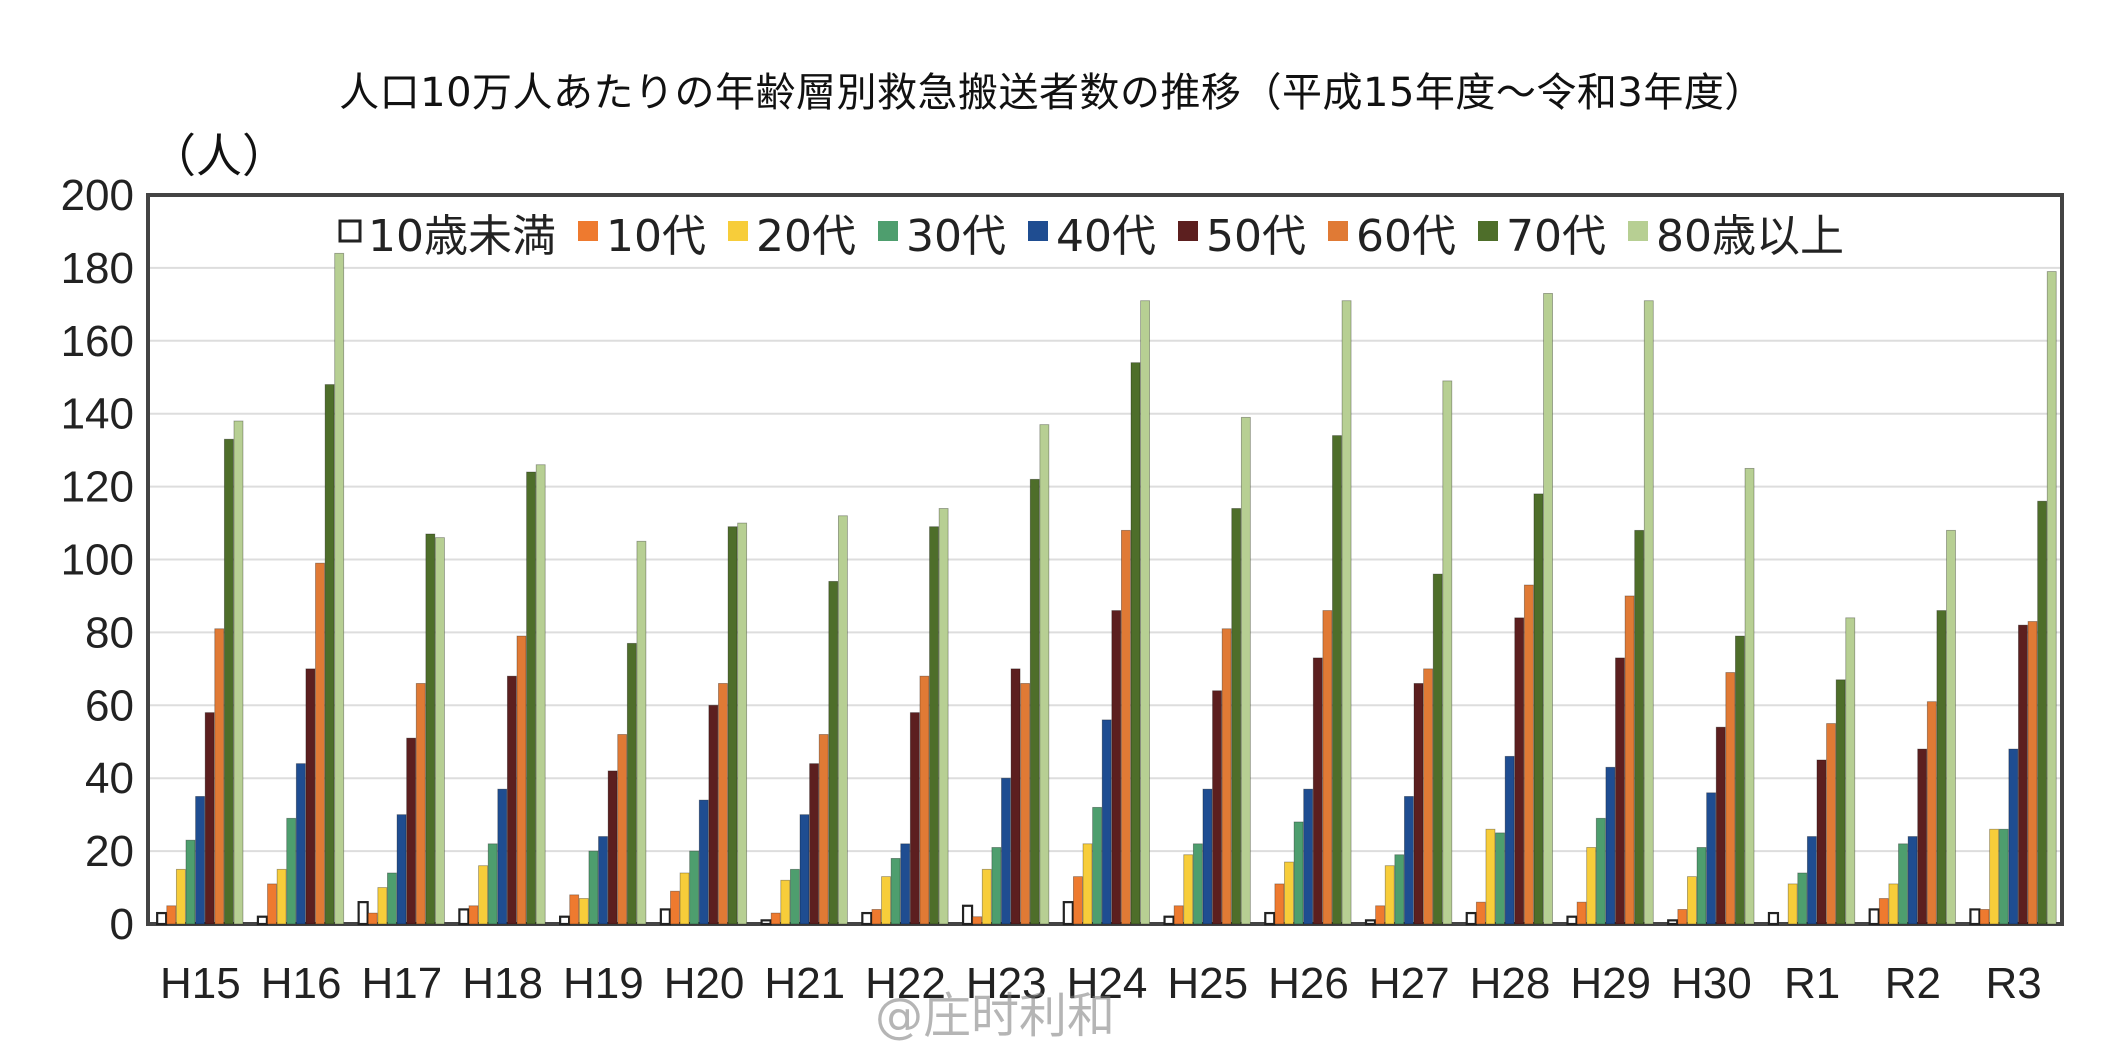 This screenshot has width=2104, height=1050. Describe the element at coordinates (1207, 983) in the screenshot. I see `x-tick-label: H25` at that location.